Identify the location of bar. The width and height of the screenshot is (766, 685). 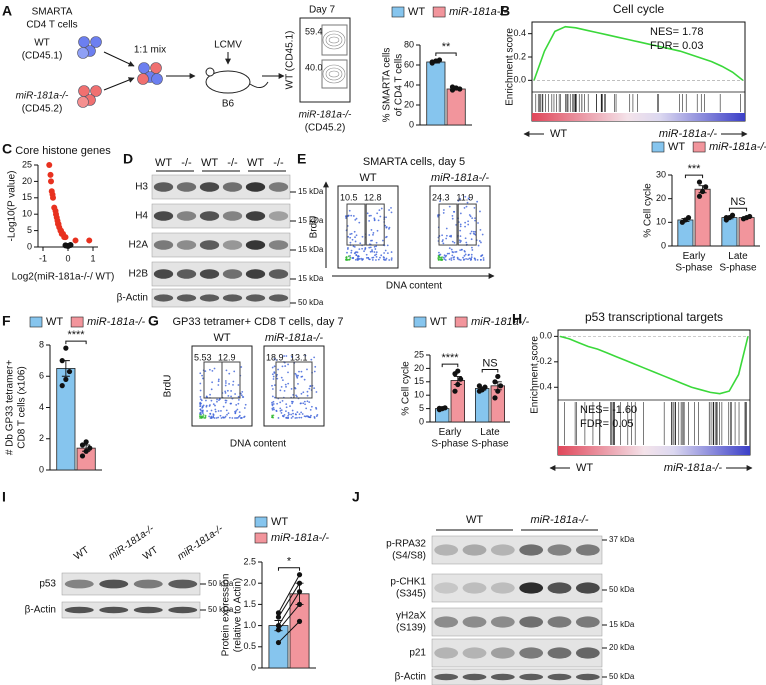
(482, 405).